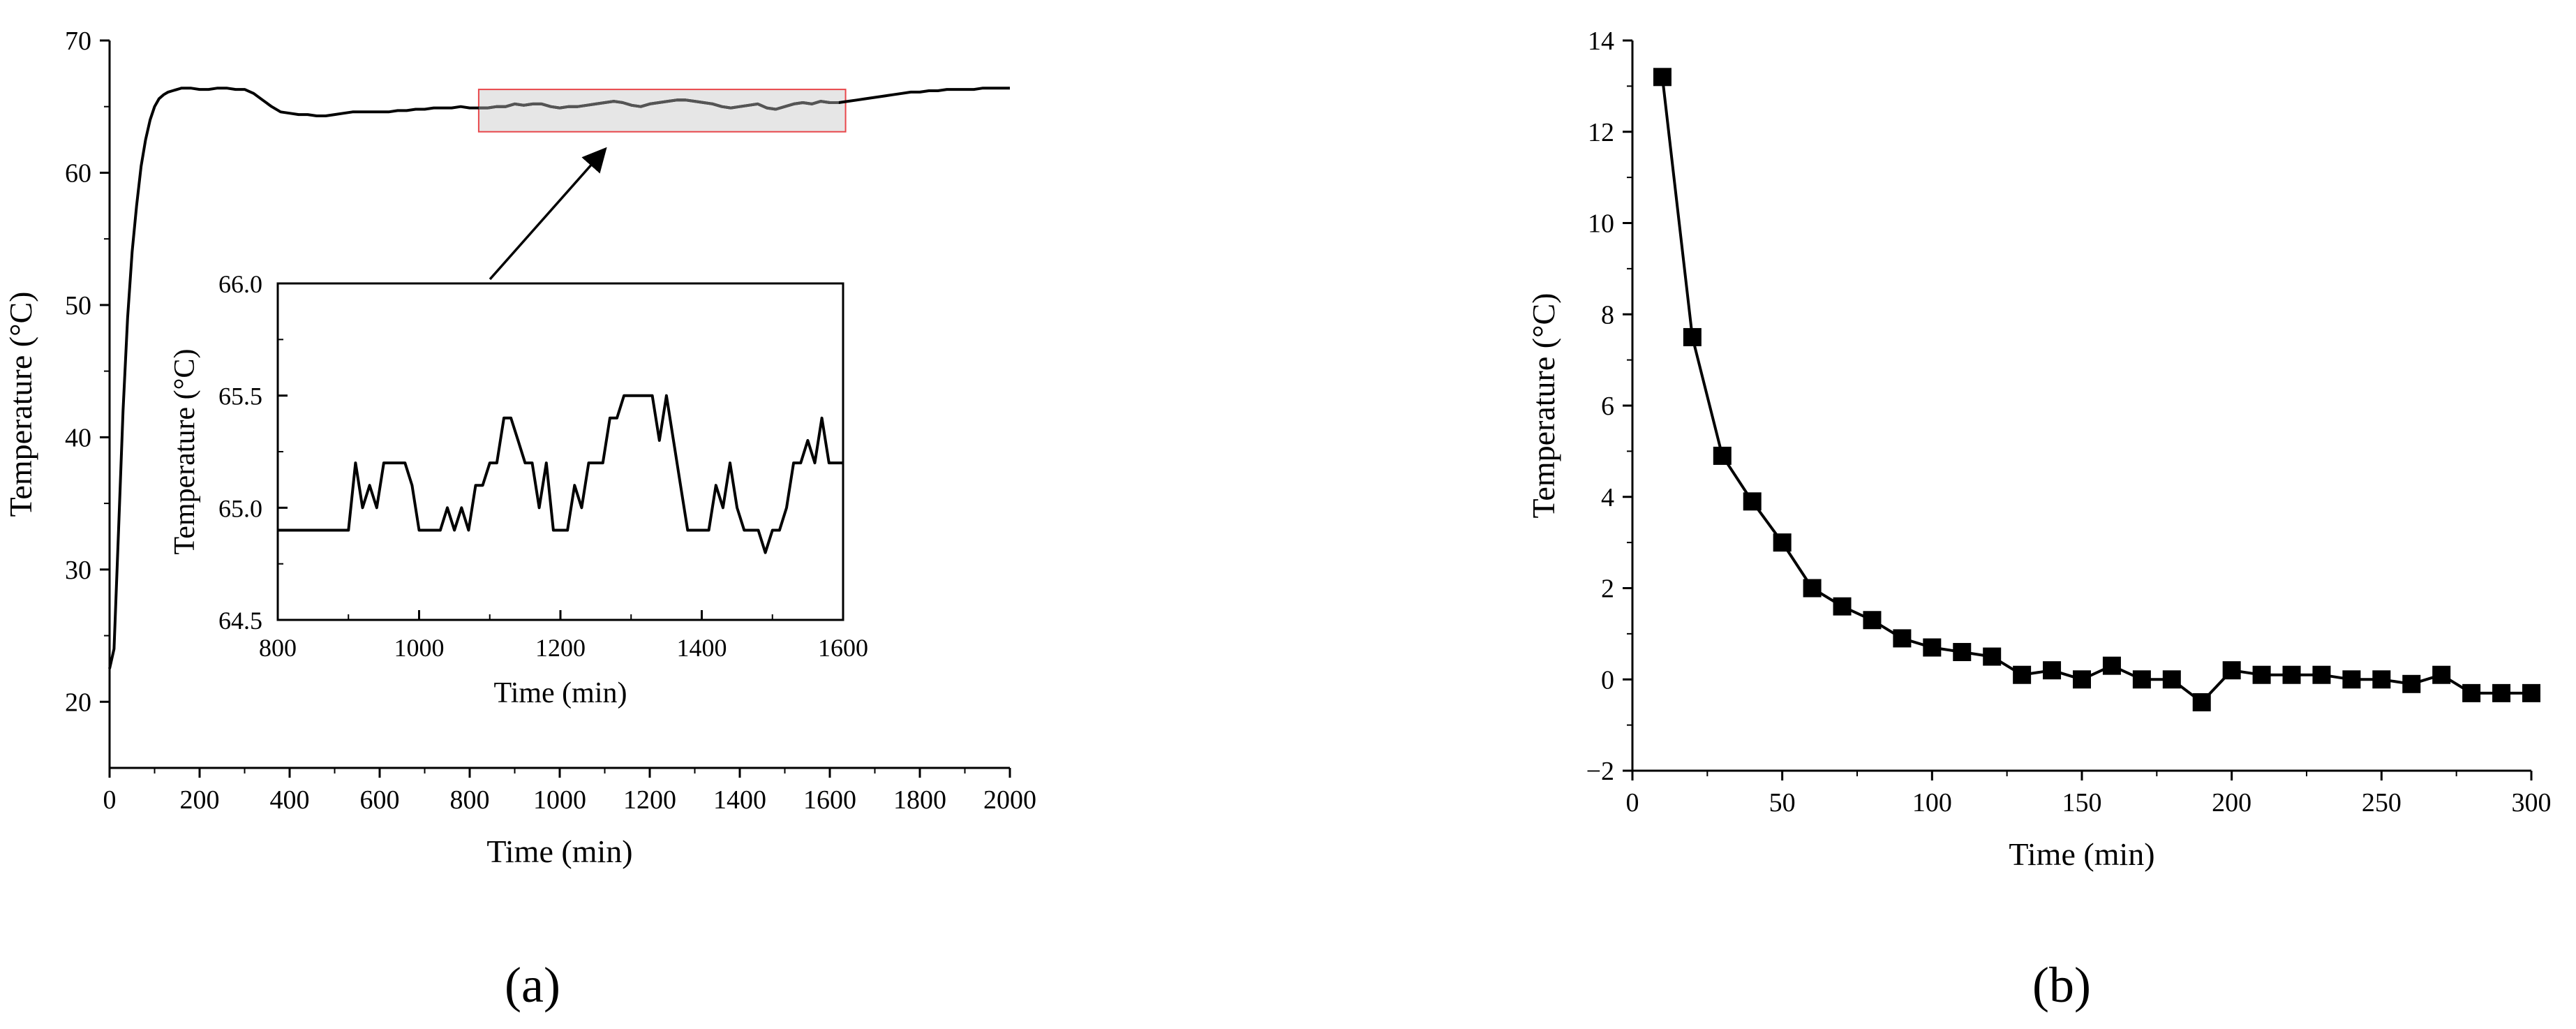 The image size is (2576, 1029). Describe the element at coordinates (2082, 802) in the screenshot. I see `x-tick-label: 150` at that location.